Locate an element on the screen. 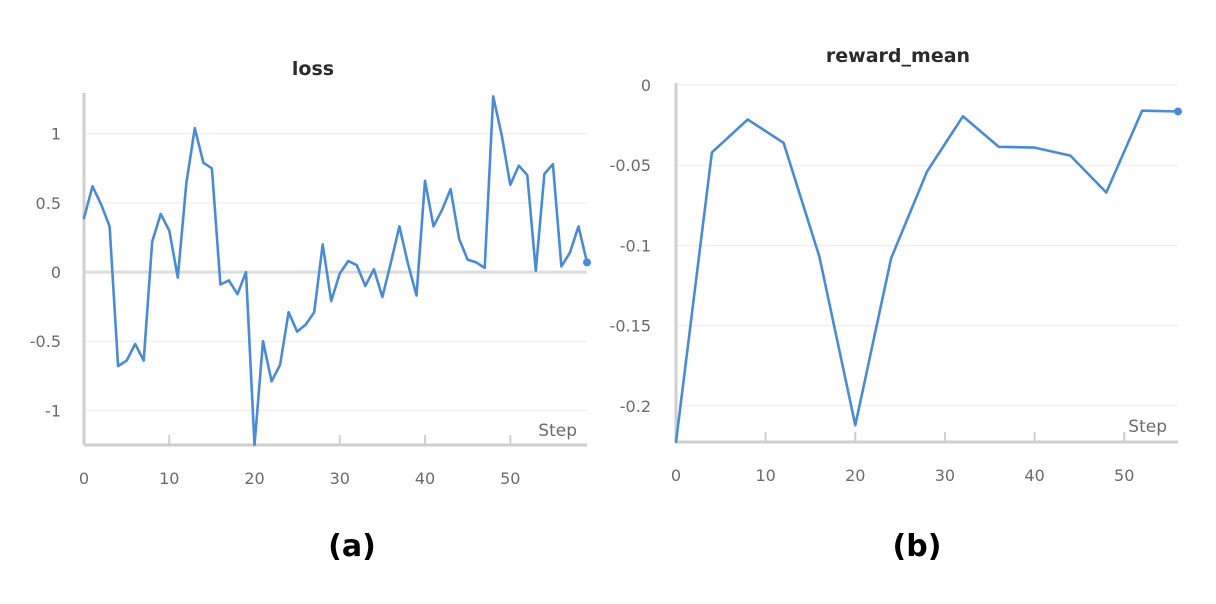 The image size is (1216, 604). y-tick-label: -0.15 is located at coordinates (630, 326).